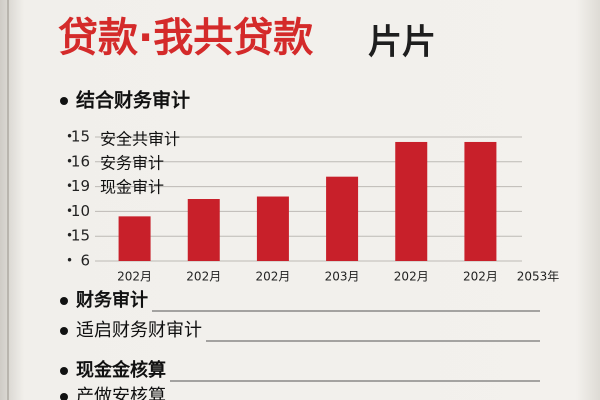 The width and height of the screenshot is (600, 400). I want to click on title-black: 片片, so click(402, 43).